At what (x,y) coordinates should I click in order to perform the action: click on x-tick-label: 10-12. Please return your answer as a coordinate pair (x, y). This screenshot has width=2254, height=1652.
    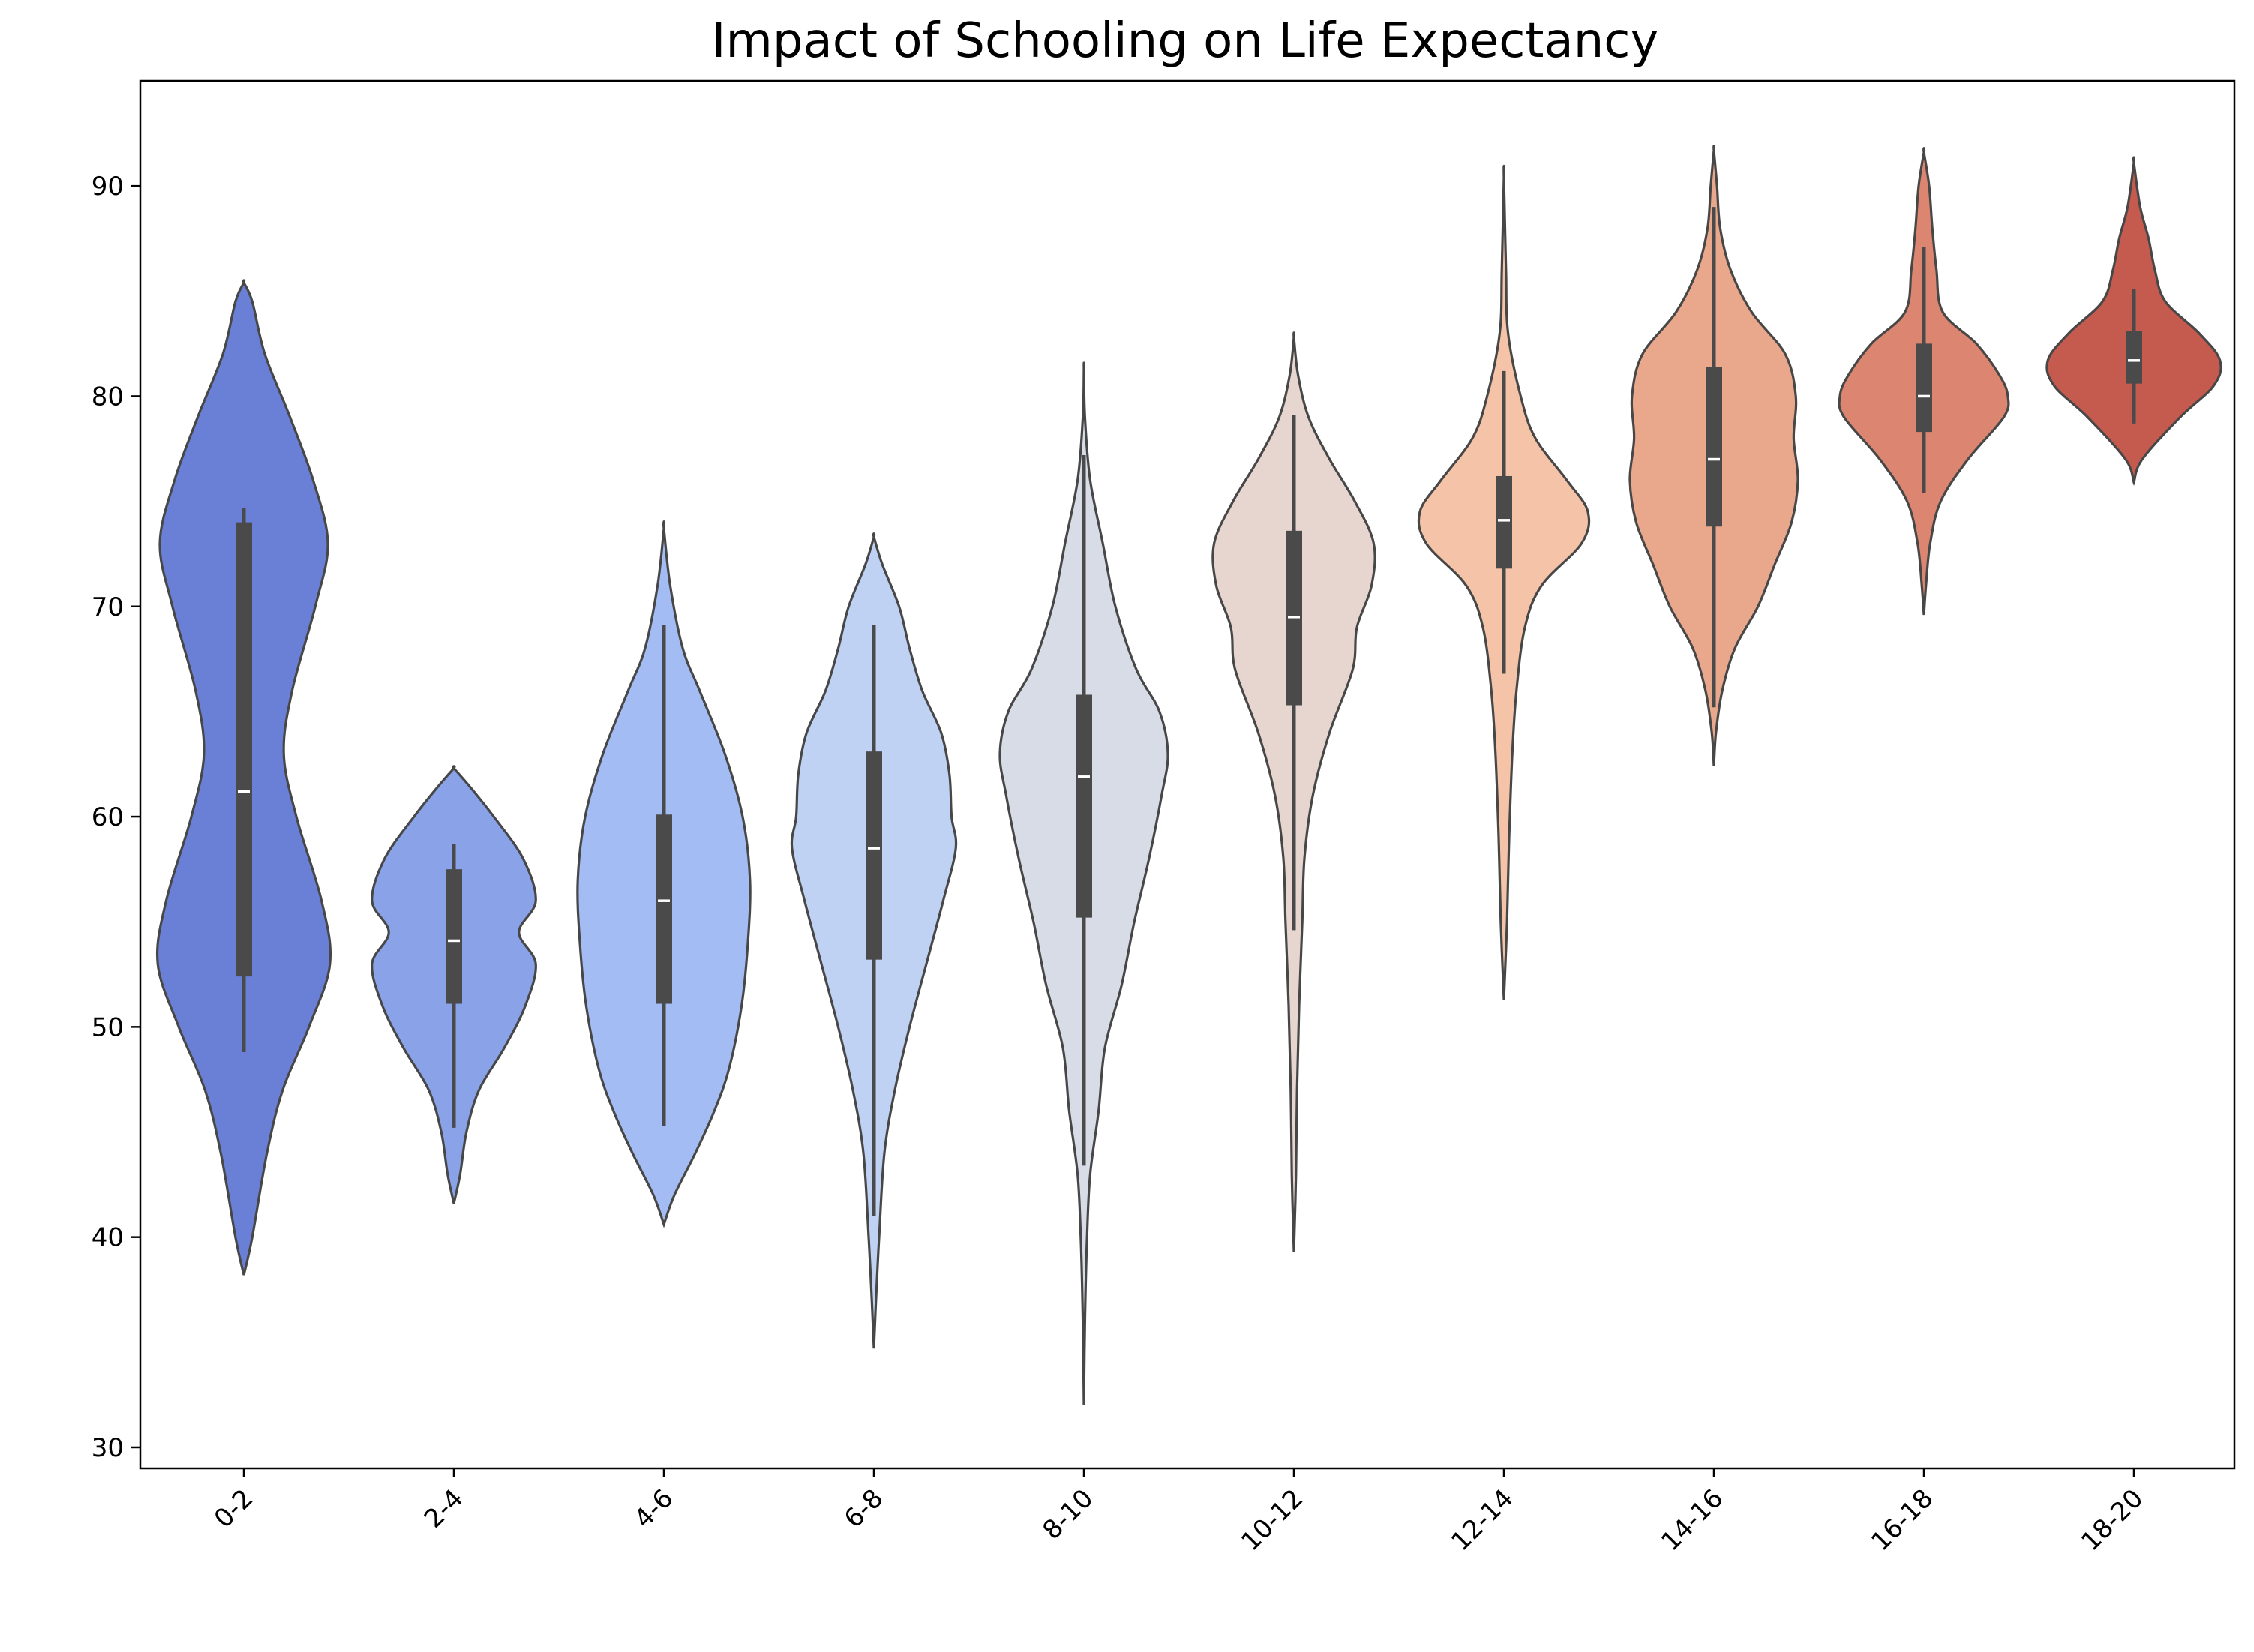
    Looking at the image, I should click on (1272, 1520).